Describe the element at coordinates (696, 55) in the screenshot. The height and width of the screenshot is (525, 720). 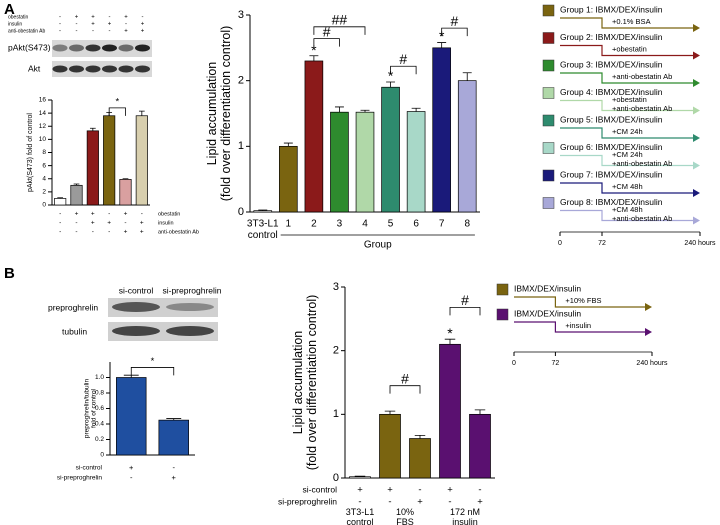
I see `arrowhead` at that location.